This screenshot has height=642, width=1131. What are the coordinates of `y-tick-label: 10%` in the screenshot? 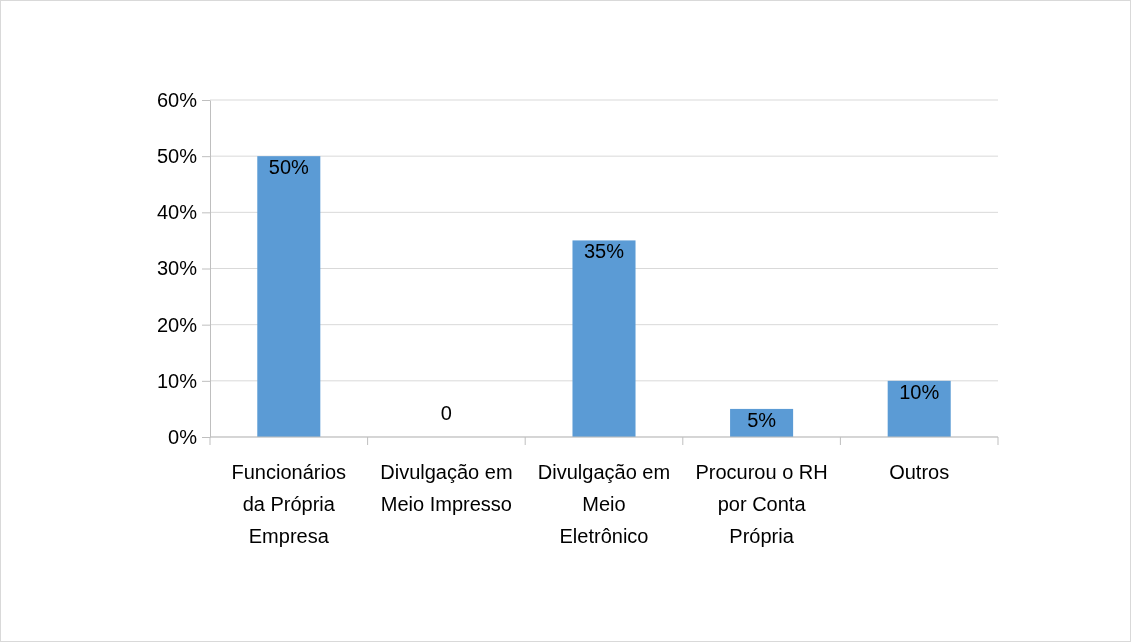 It's located at (177, 380).